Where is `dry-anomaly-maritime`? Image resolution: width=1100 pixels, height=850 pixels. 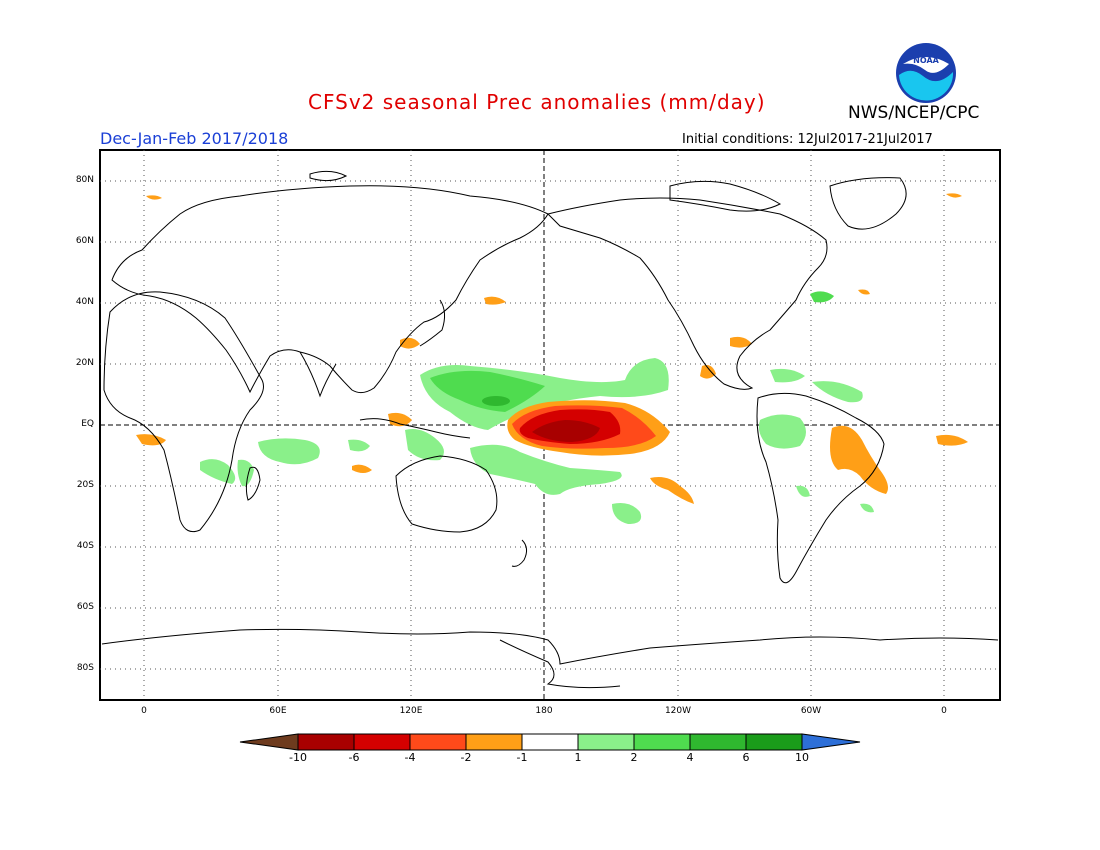 dry-anomaly-maritime is located at coordinates (400, 419).